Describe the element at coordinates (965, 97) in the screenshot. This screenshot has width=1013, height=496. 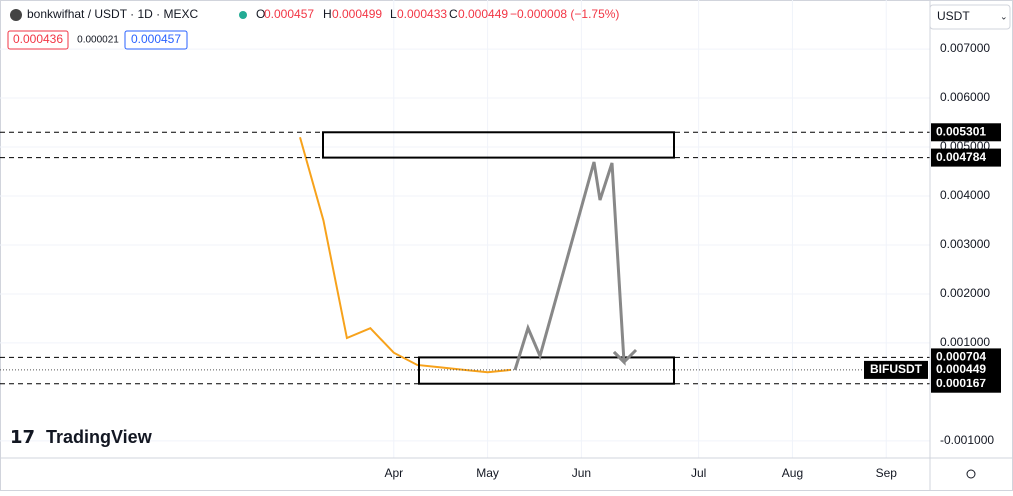
I see `y-tick-label: 0.006000` at that location.